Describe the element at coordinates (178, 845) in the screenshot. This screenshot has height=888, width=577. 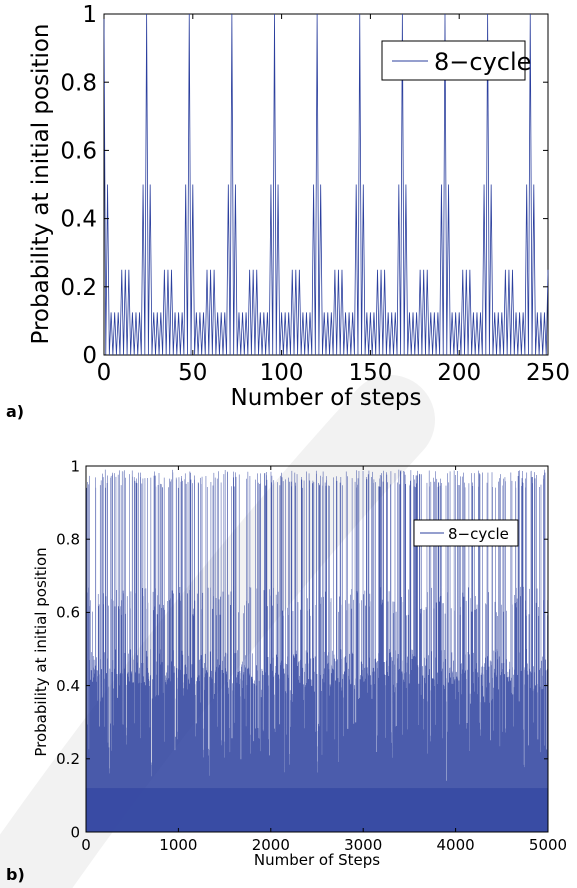
I see `x-tick-label: 1000` at that location.